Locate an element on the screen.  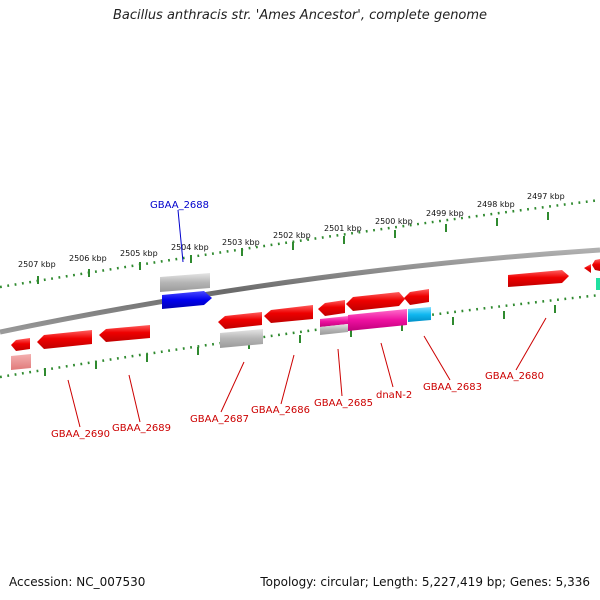
kbp-label: 2503 kbp is located at coordinates (241, 242).